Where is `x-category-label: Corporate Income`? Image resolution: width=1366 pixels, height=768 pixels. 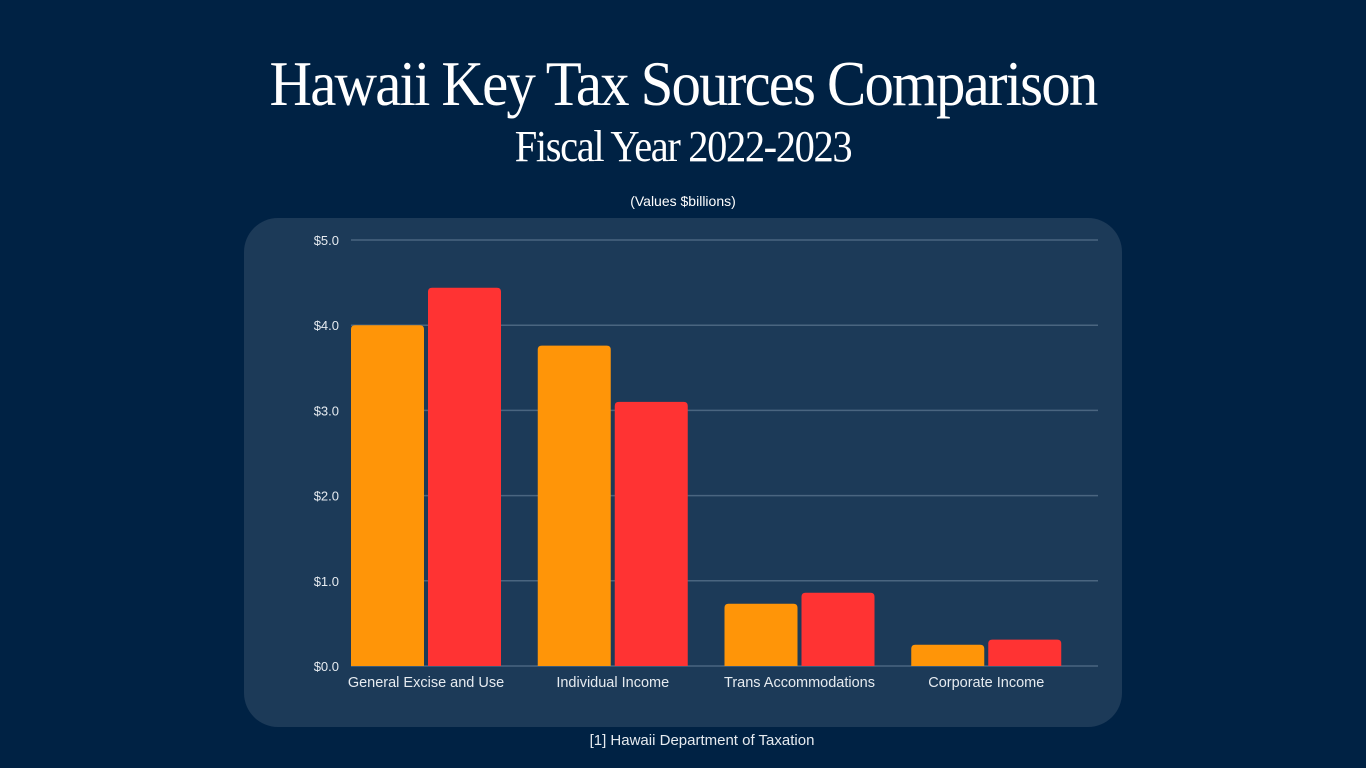
x-category-label: Corporate Income is located at coordinates (986, 683).